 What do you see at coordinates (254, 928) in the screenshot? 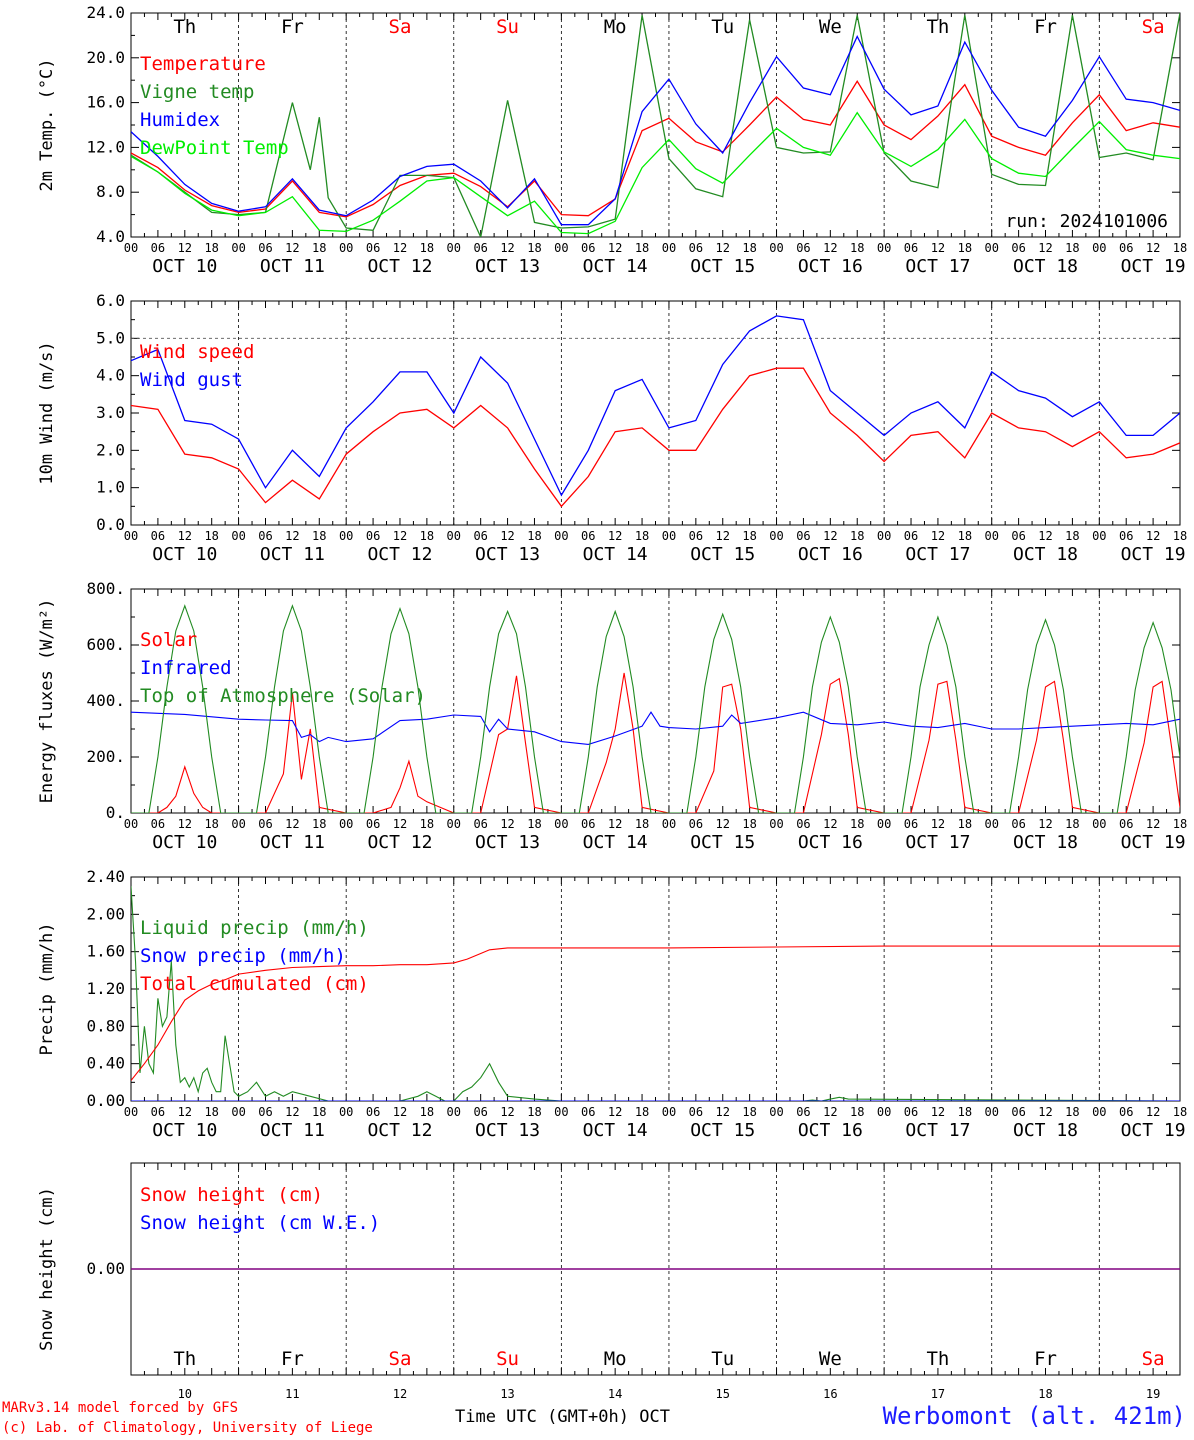
I see `legend-entry: Liquid precip (mm/h)` at bounding box center [254, 928].